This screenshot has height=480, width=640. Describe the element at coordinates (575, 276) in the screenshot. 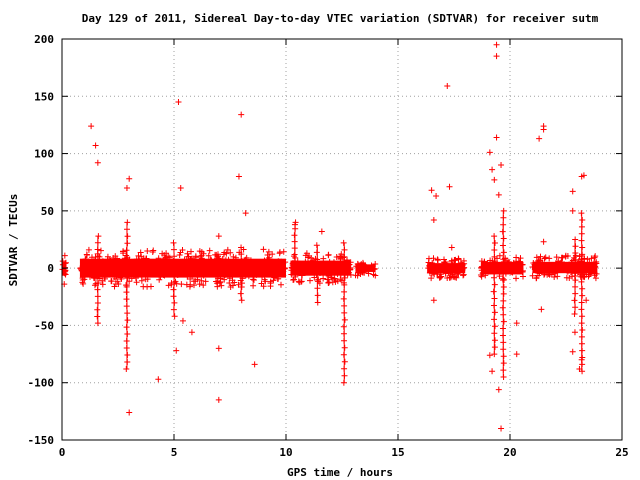

I see `spike` at that location.